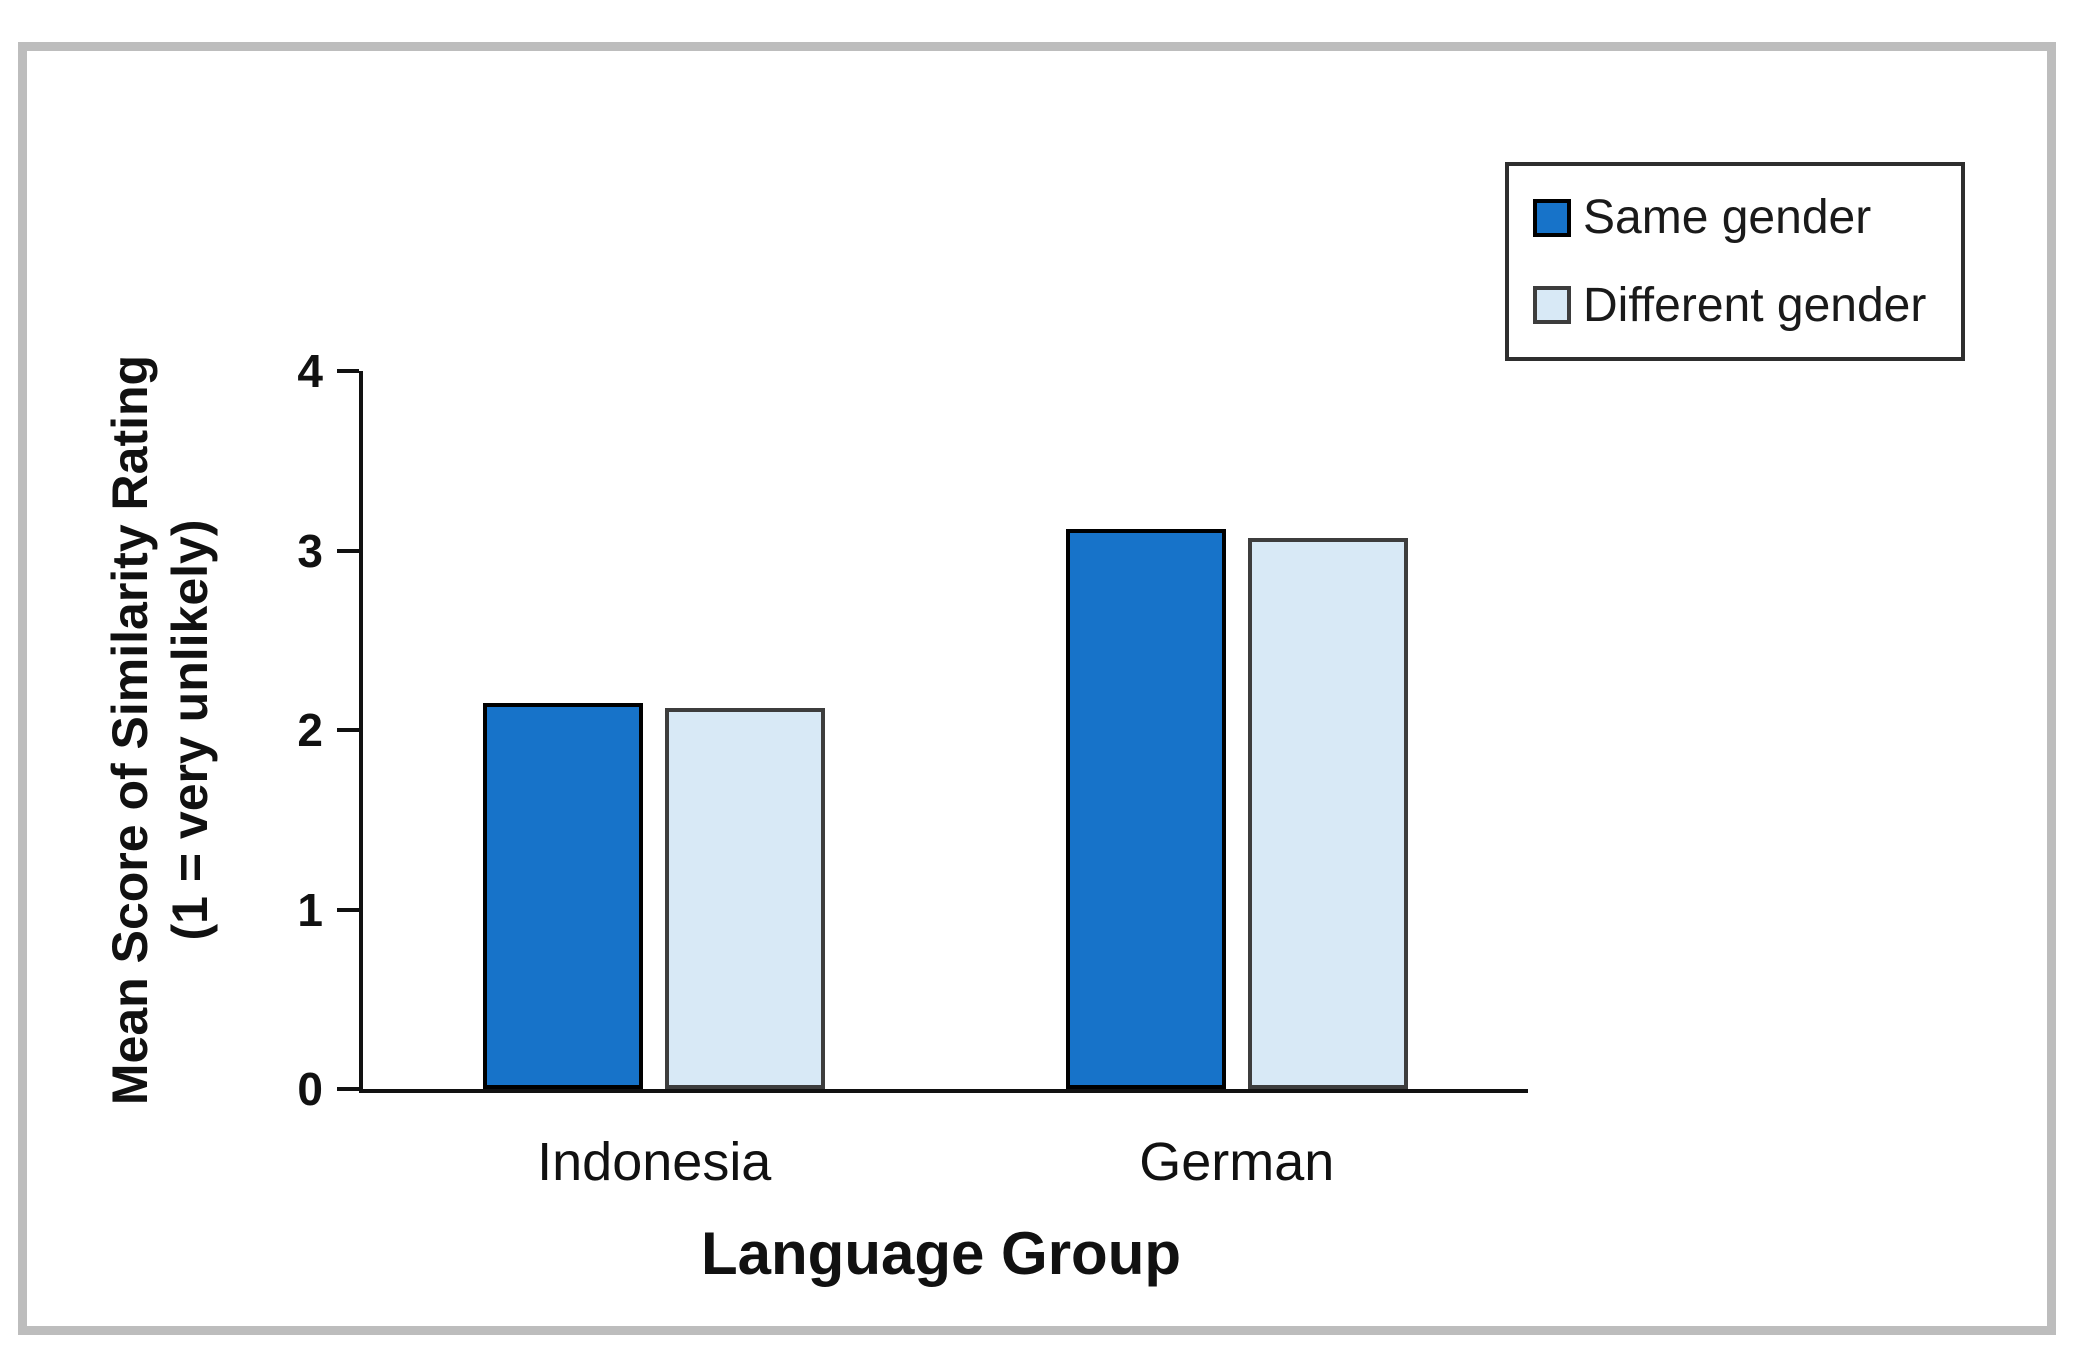  I want to click on bar-indonesia-different-gender, so click(745, 898).